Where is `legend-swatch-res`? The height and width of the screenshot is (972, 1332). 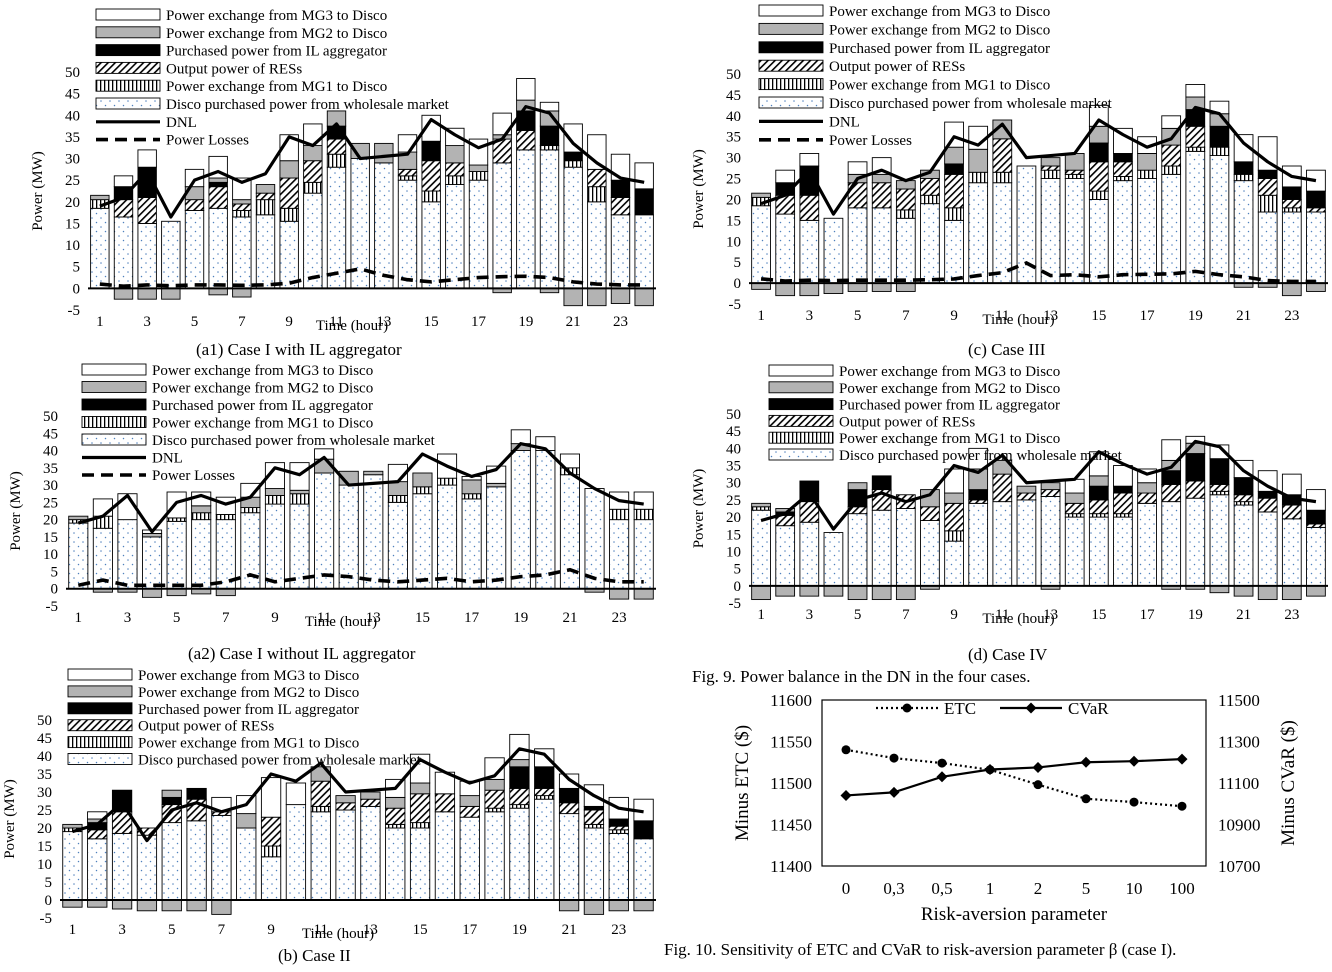
legend-swatch-res is located at coordinates (100, 725).